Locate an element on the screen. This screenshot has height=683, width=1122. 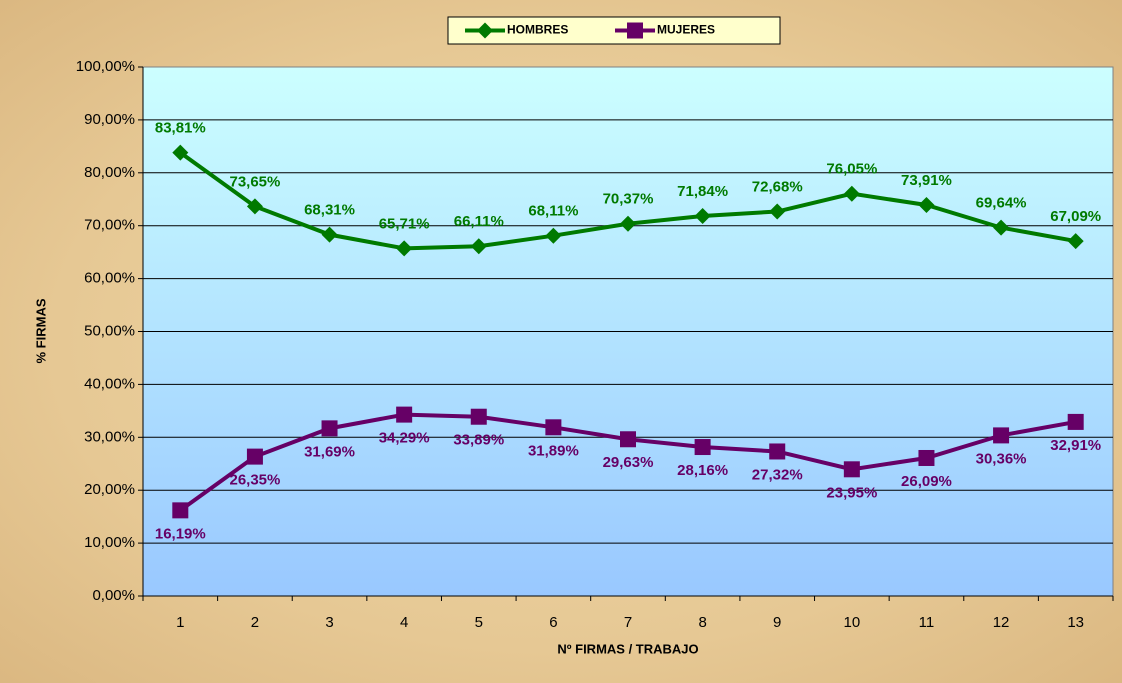
x-tick-label: 10 is located at coordinates (852, 622).